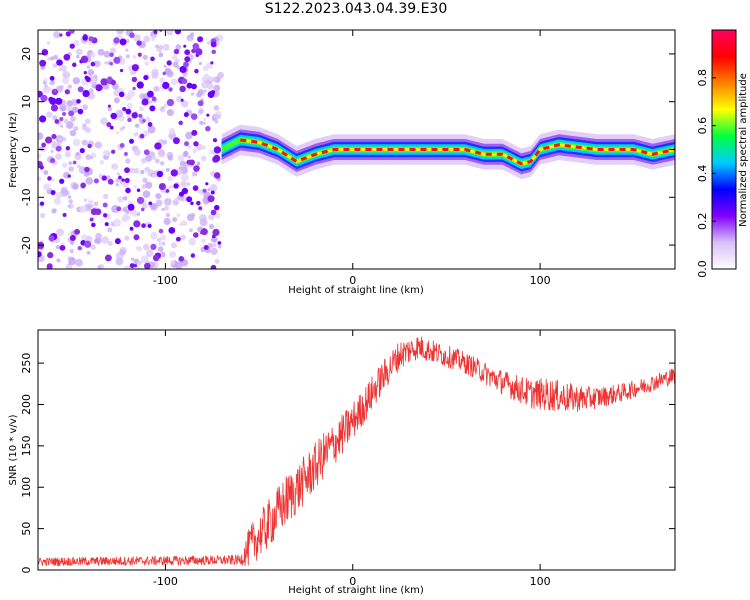 The width and height of the screenshot is (750, 600). I want to click on colorbar-tick-label-4: 0.8, so click(702, 78).